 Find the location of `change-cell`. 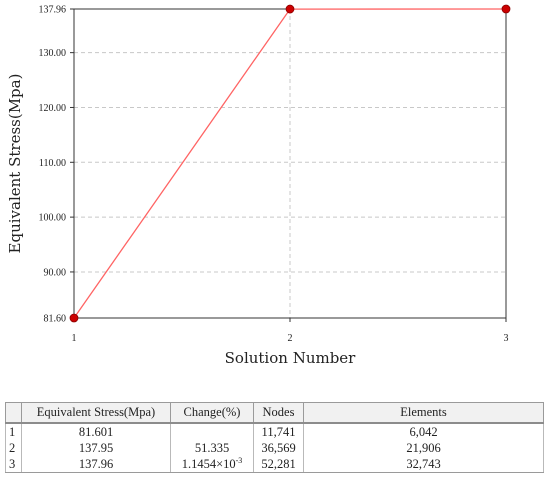

change-cell is located at coordinates (212, 431).